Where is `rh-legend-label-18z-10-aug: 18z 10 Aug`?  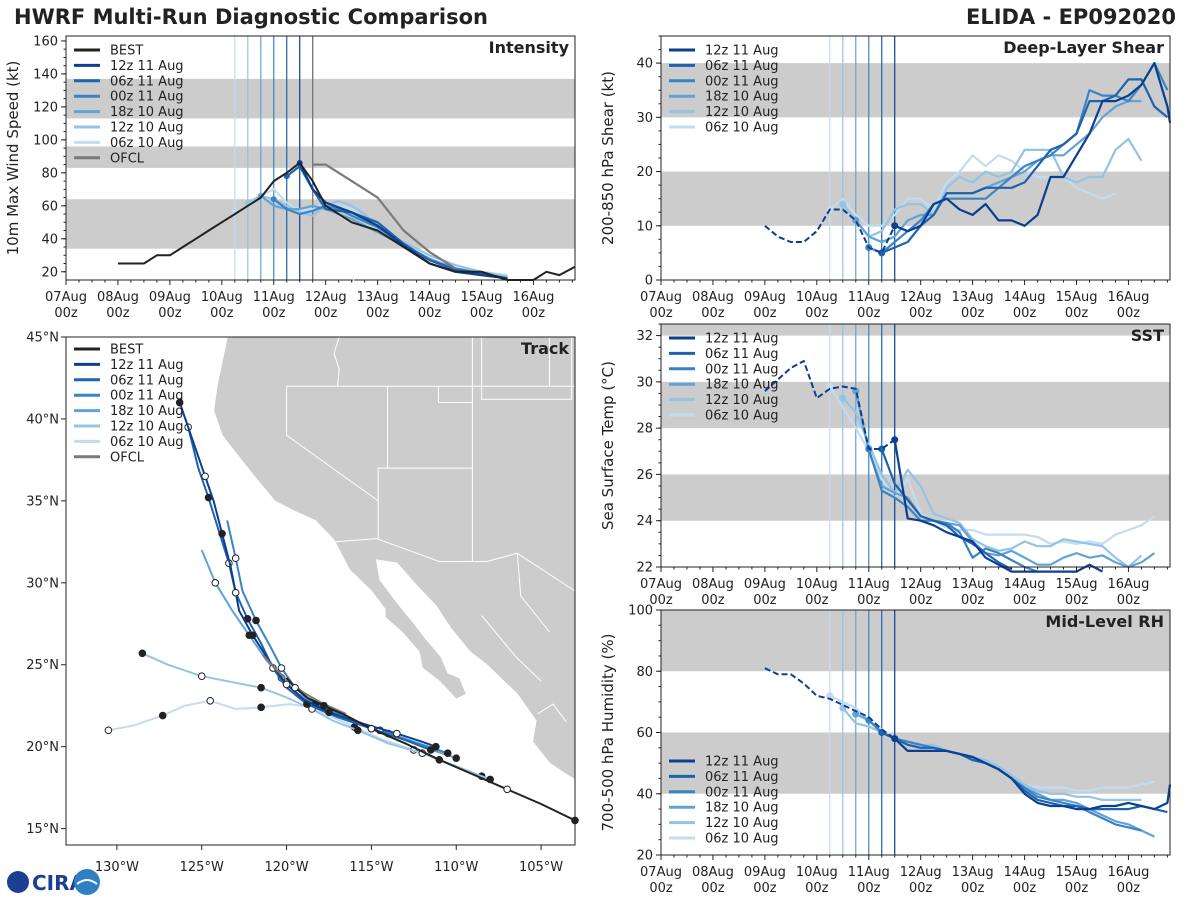 rh-legend-label-18z-10-aug: 18z 10 Aug is located at coordinates (742, 808).